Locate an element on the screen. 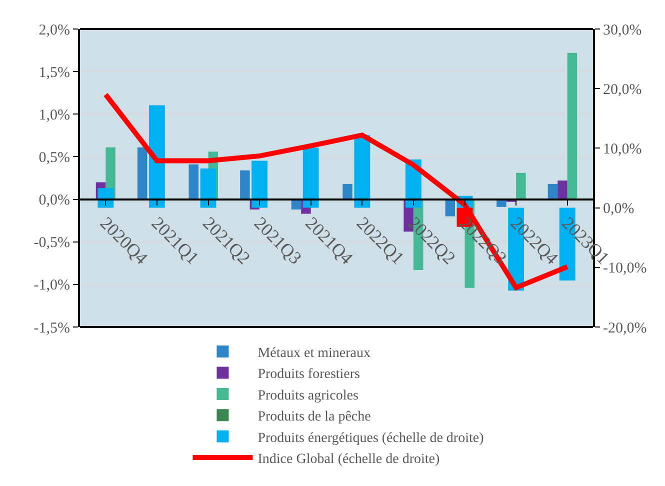 The width and height of the screenshot is (665, 486). y-tick-label: -1,0% is located at coordinates (52, 286).